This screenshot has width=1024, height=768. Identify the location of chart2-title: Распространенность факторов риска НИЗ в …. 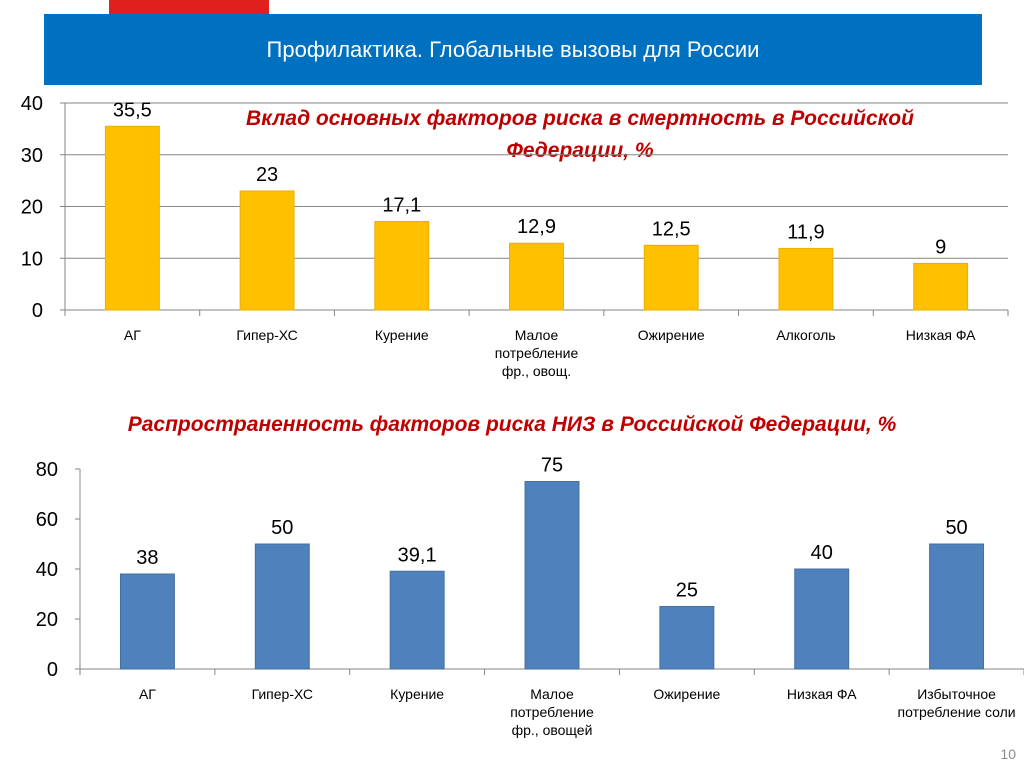
(512, 424).